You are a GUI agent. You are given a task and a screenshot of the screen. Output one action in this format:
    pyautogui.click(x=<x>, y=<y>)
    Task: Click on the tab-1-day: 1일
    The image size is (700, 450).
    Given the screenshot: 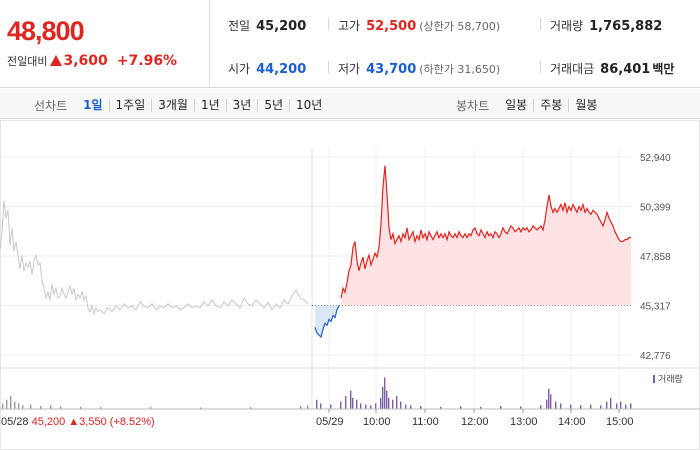 What is the action you would take?
    pyautogui.click(x=93, y=105)
    